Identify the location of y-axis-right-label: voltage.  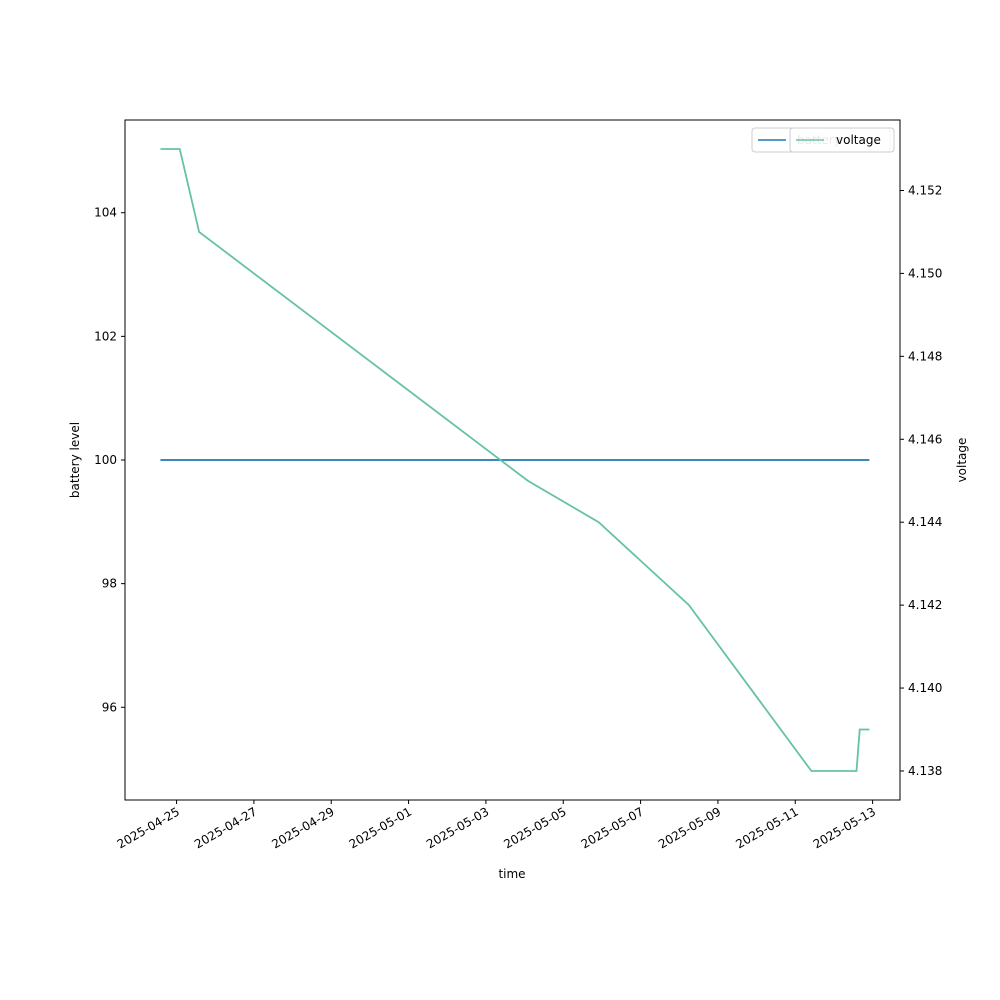
(962, 460).